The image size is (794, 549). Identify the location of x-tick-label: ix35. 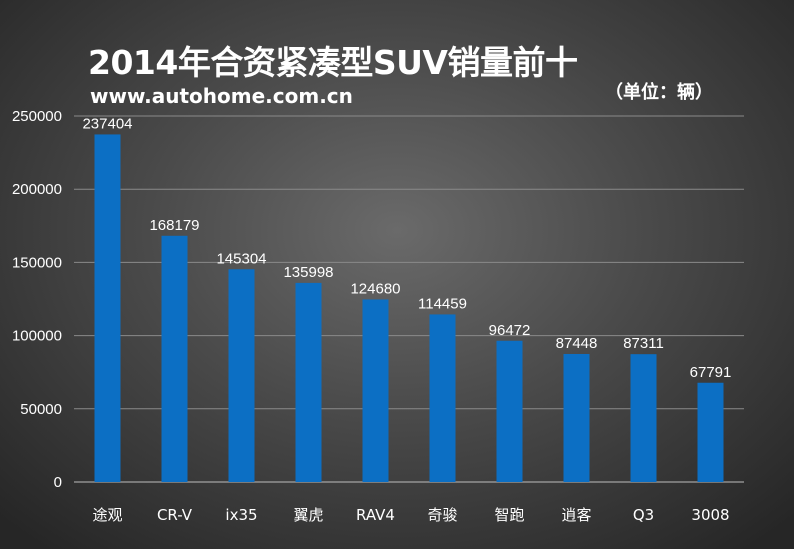
(241, 515).